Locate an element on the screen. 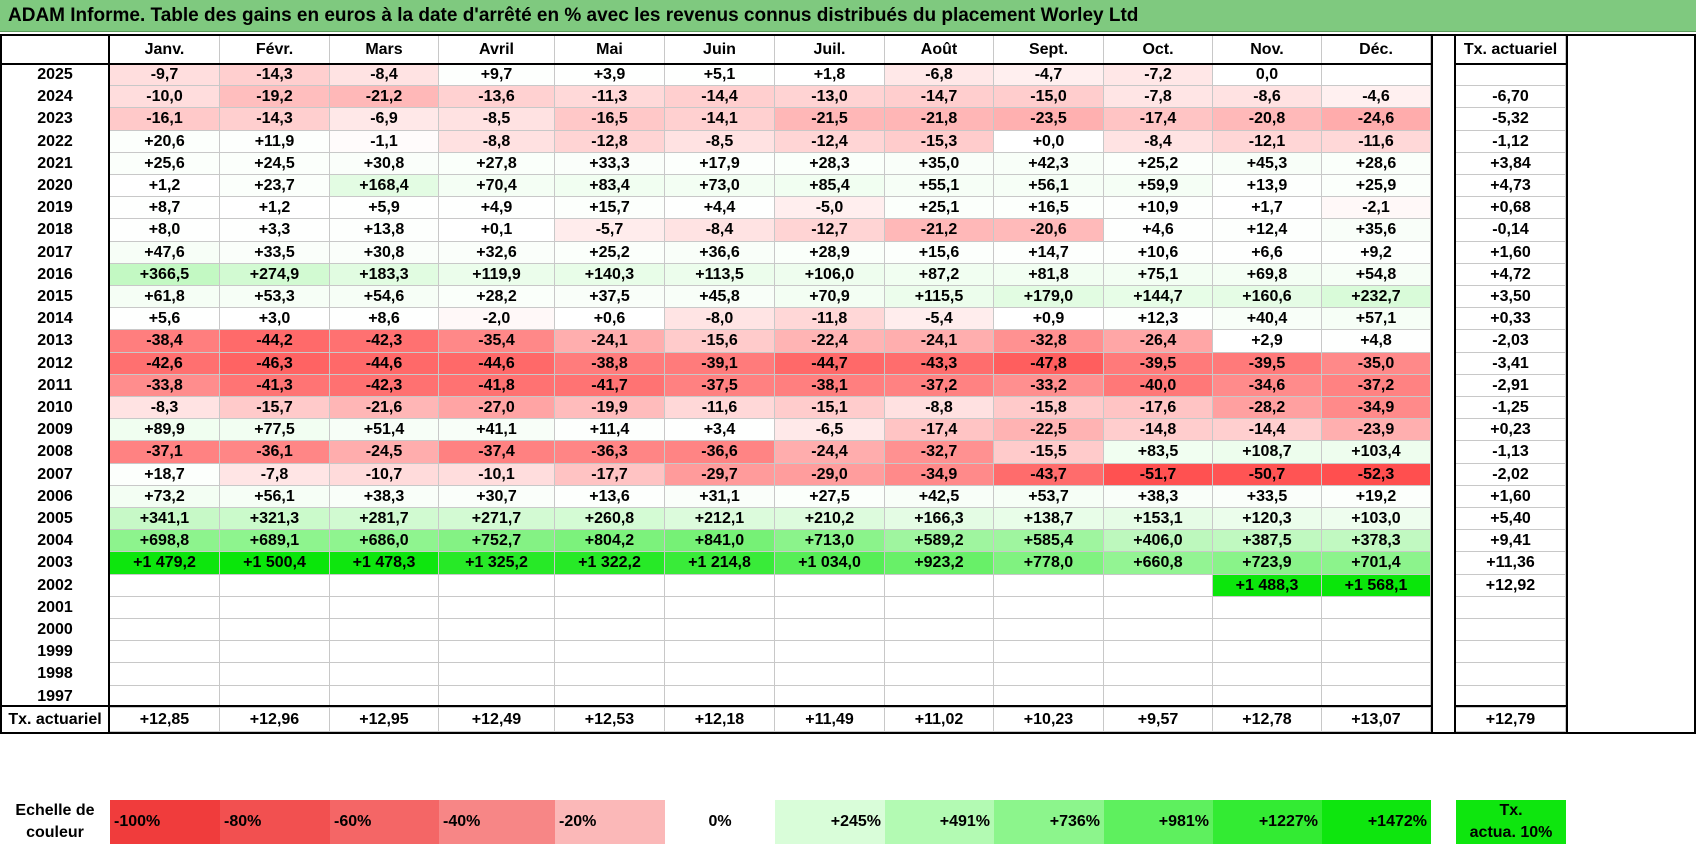 The image size is (1696, 848). footer-label: Tx. actuariel is located at coordinates (55, 719).